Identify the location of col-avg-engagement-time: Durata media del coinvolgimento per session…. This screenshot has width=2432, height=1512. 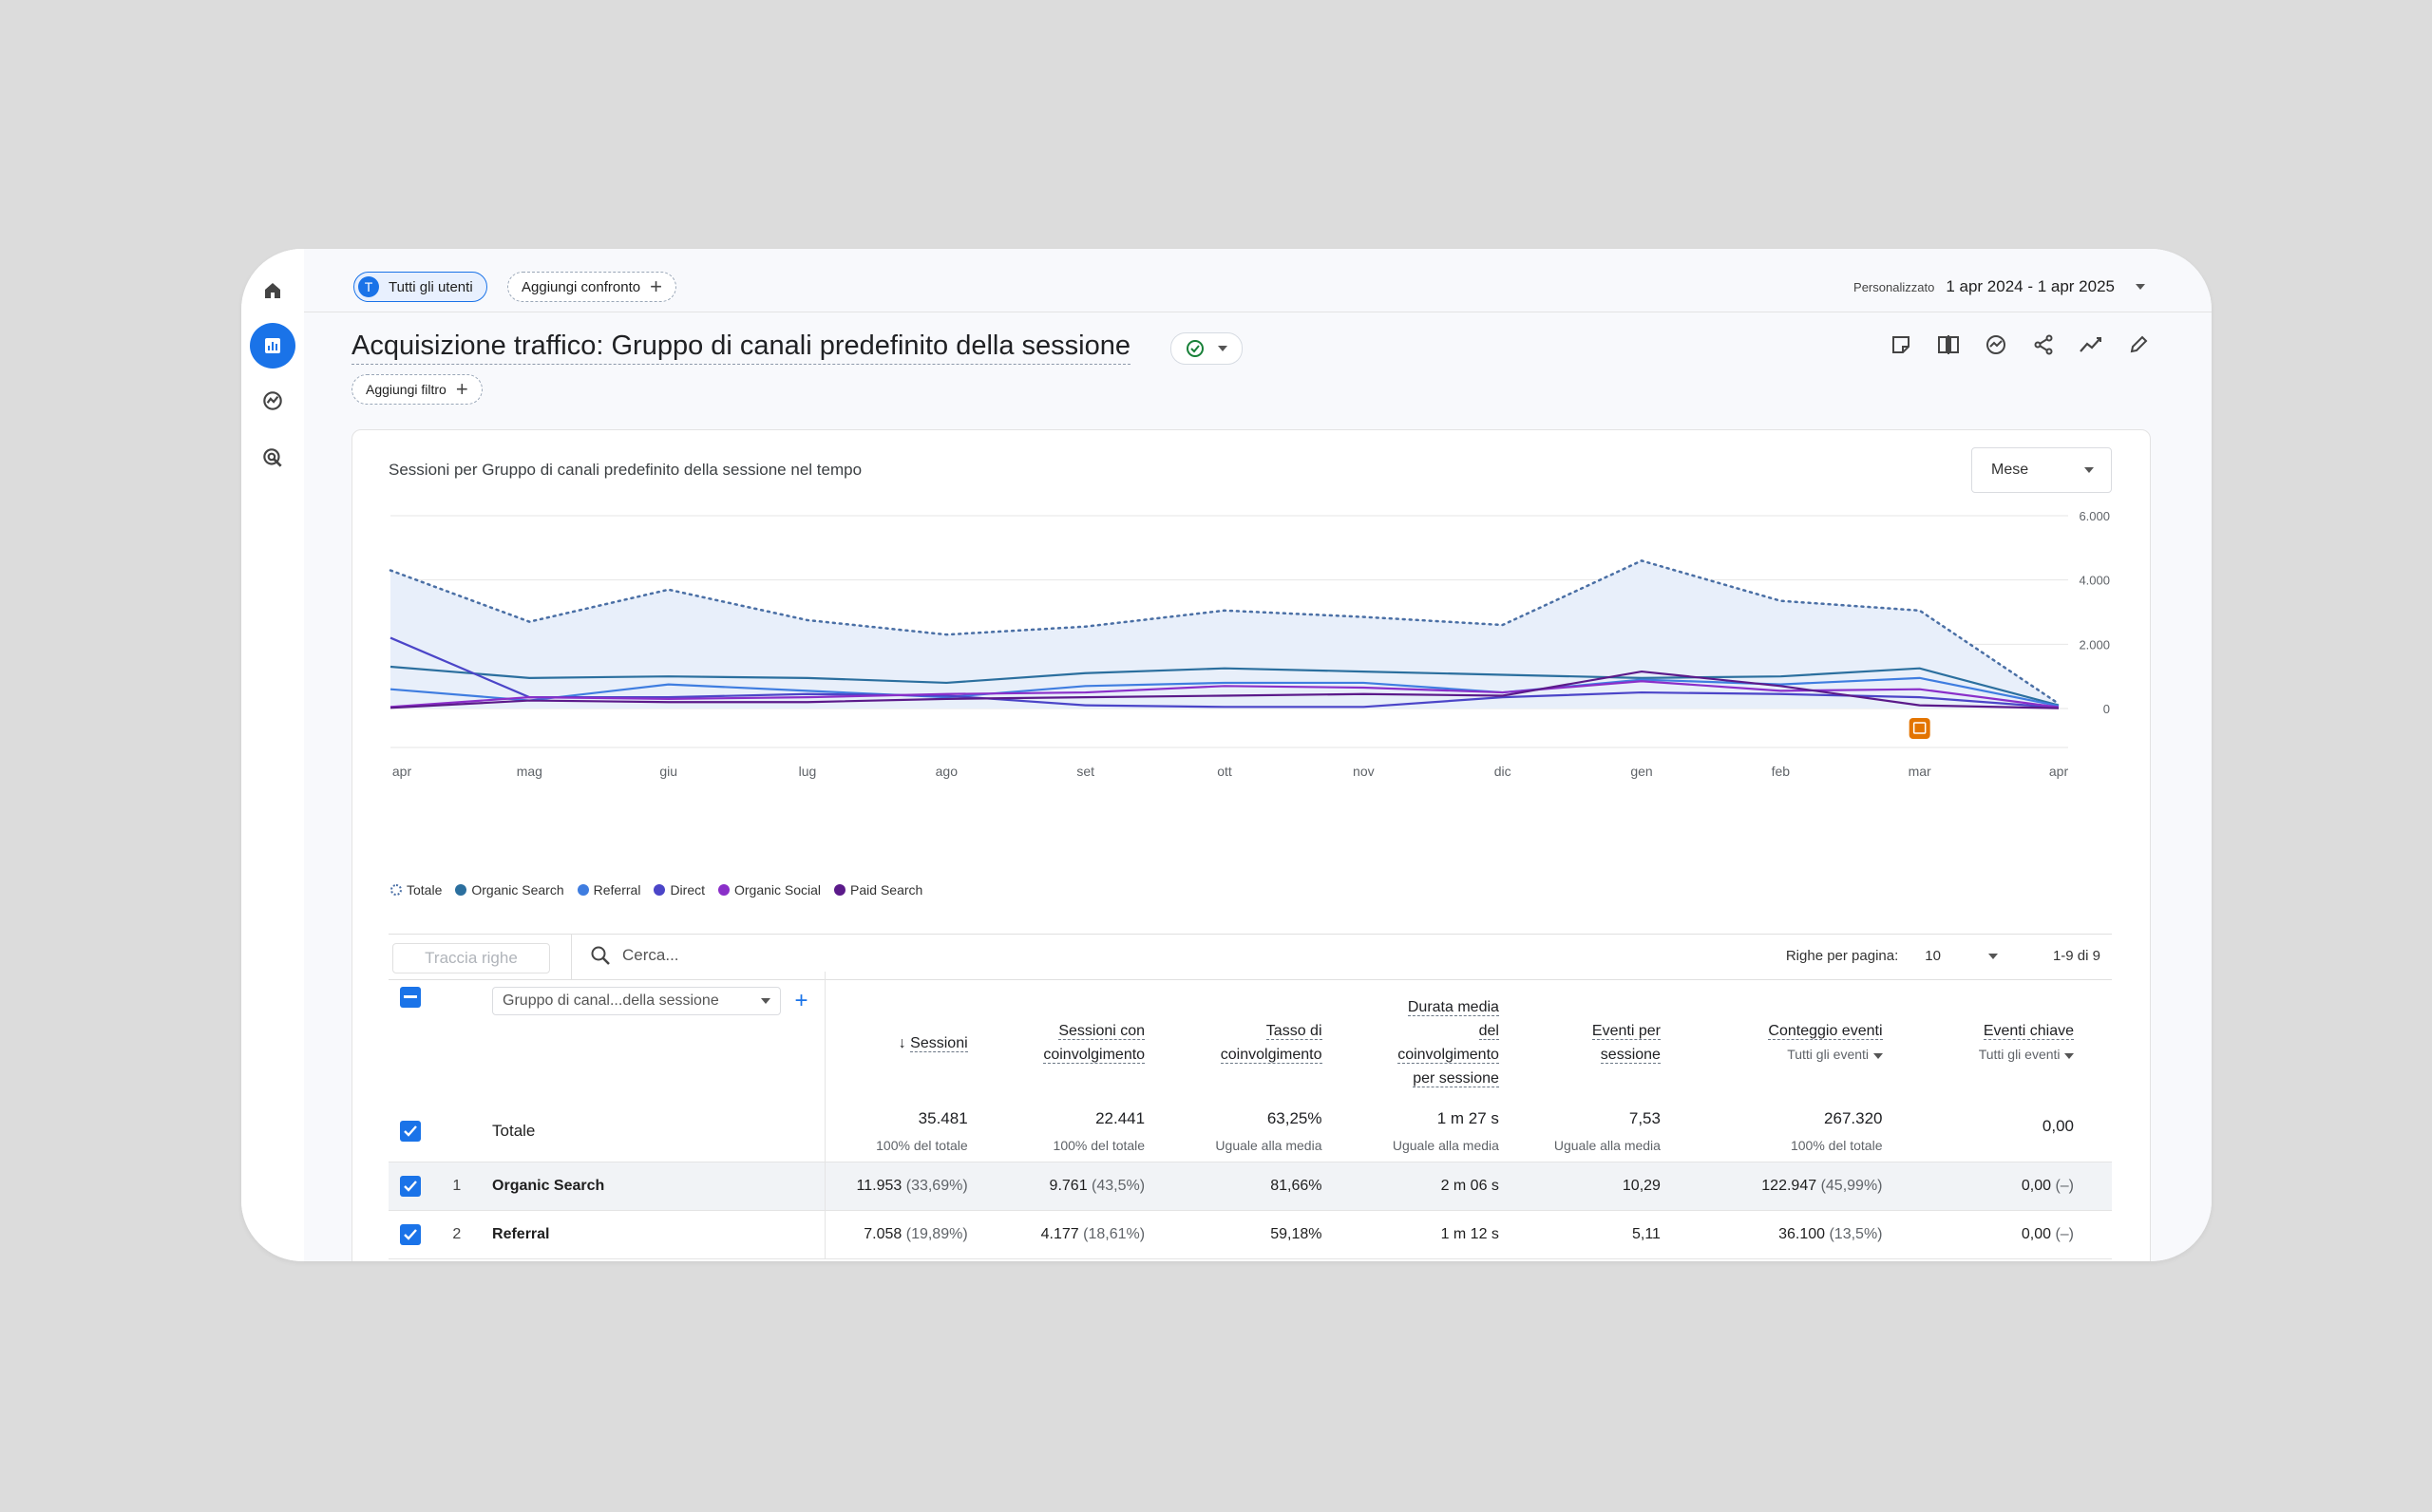
(1448, 1043).